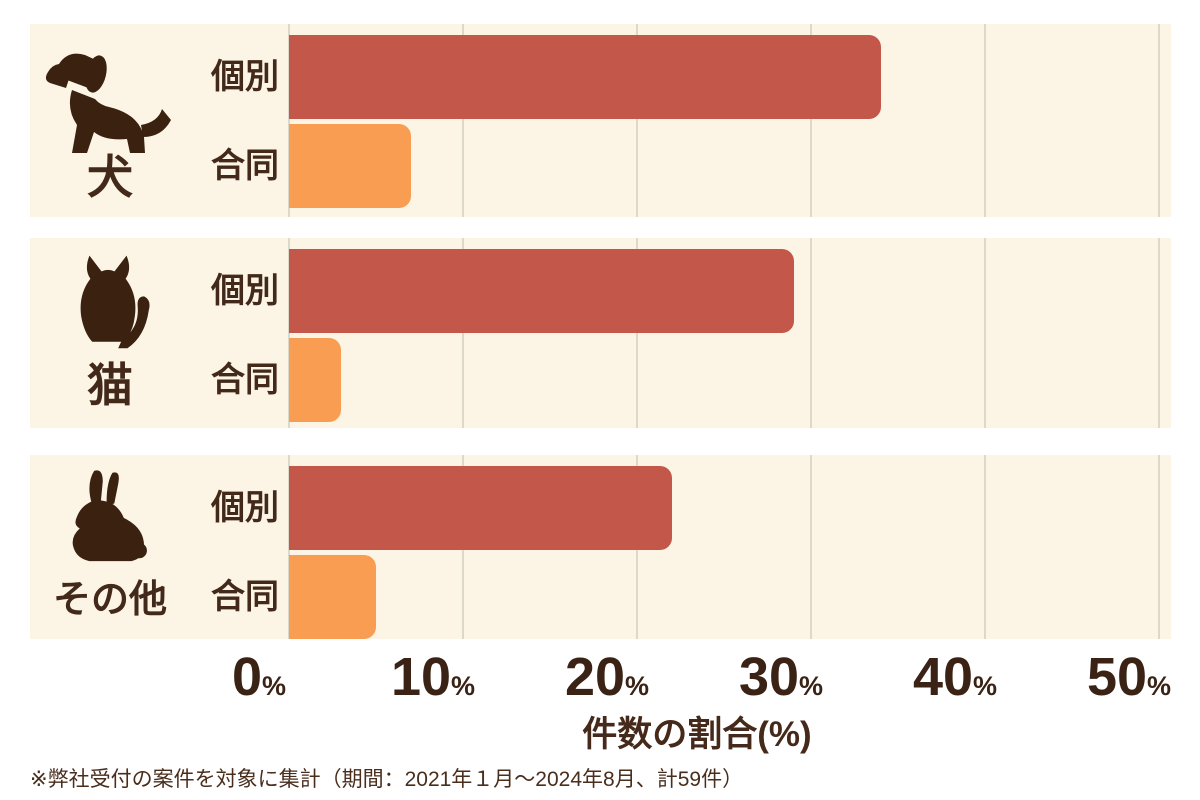  What do you see at coordinates (315, 380) in the screenshot?
I see `bar-cat-joint` at bounding box center [315, 380].